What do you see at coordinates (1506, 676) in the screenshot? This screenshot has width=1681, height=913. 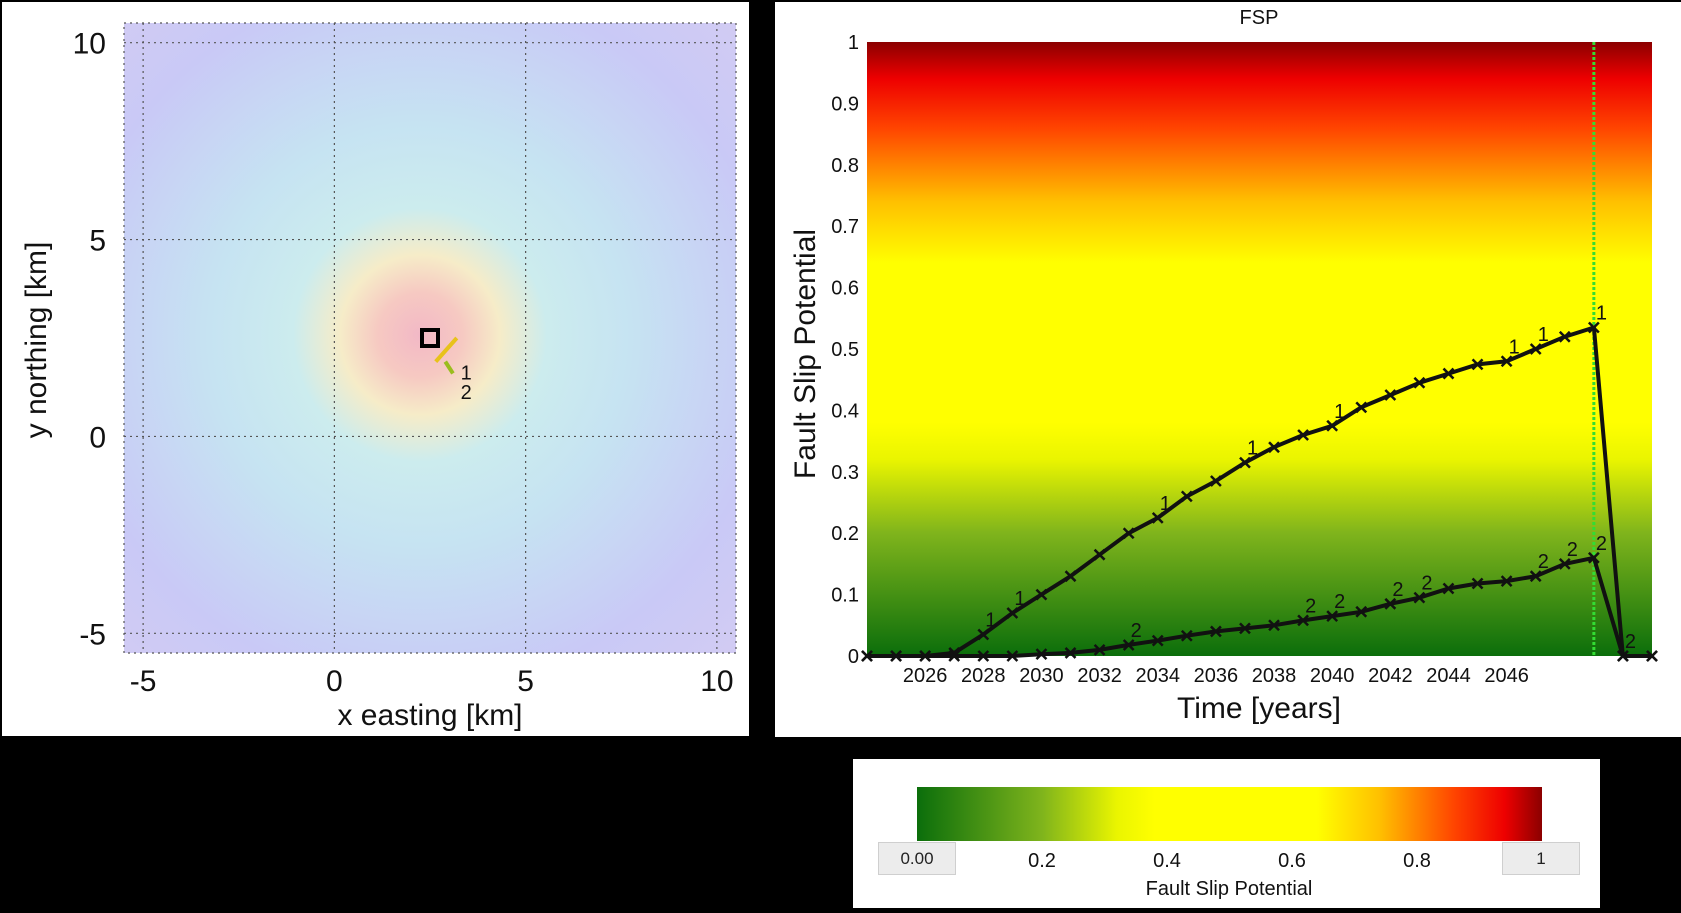 I see `fsp-xtick-label: 2046` at bounding box center [1506, 676].